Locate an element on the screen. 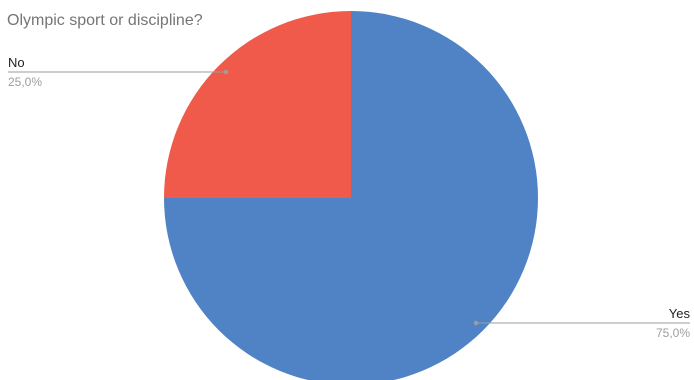 Image resolution: width=694 pixels, height=380 pixels. leader-dot-no is located at coordinates (226, 72).